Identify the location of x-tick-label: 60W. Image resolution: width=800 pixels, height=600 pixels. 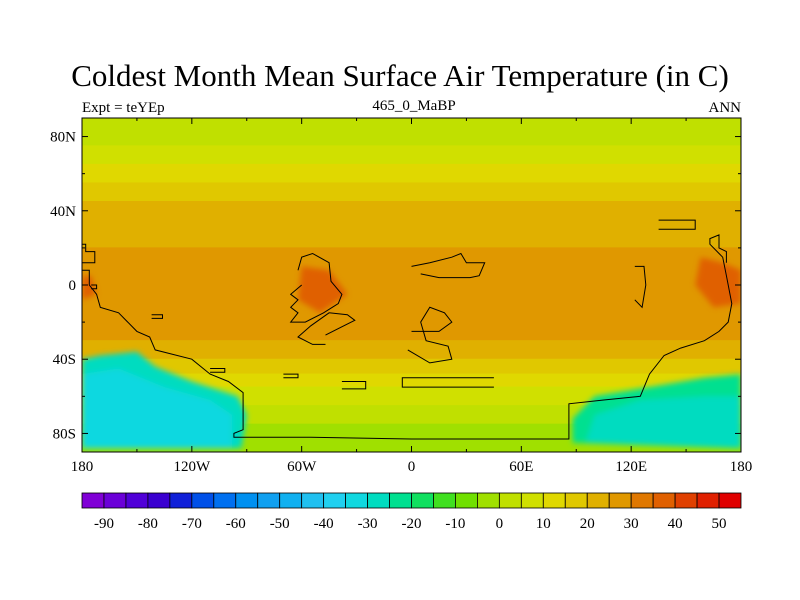
(302, 467).